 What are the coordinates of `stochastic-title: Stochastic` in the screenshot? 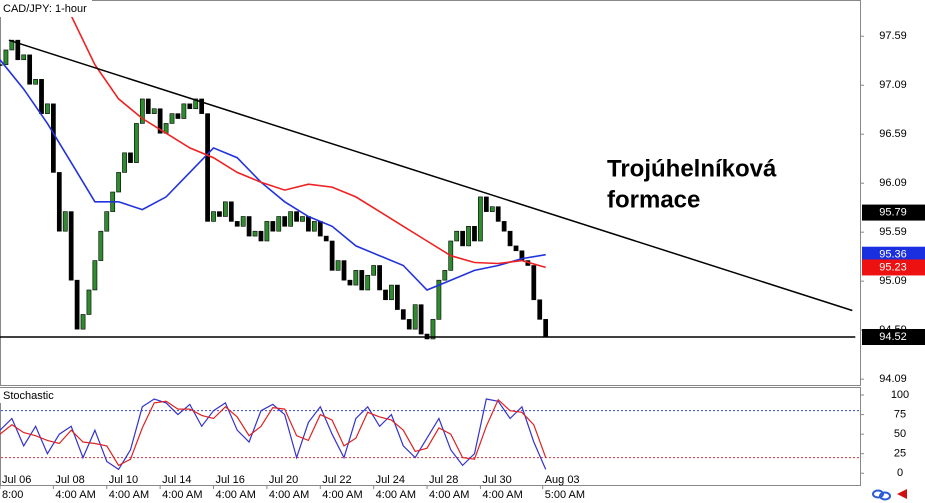 It's located at (28, 396).